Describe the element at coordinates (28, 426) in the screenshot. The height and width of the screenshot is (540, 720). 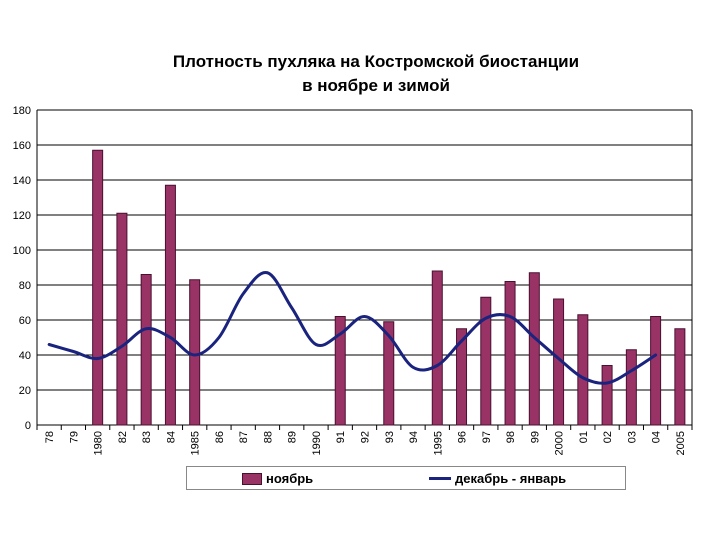
I see `y-tick-label: 0` at that location.